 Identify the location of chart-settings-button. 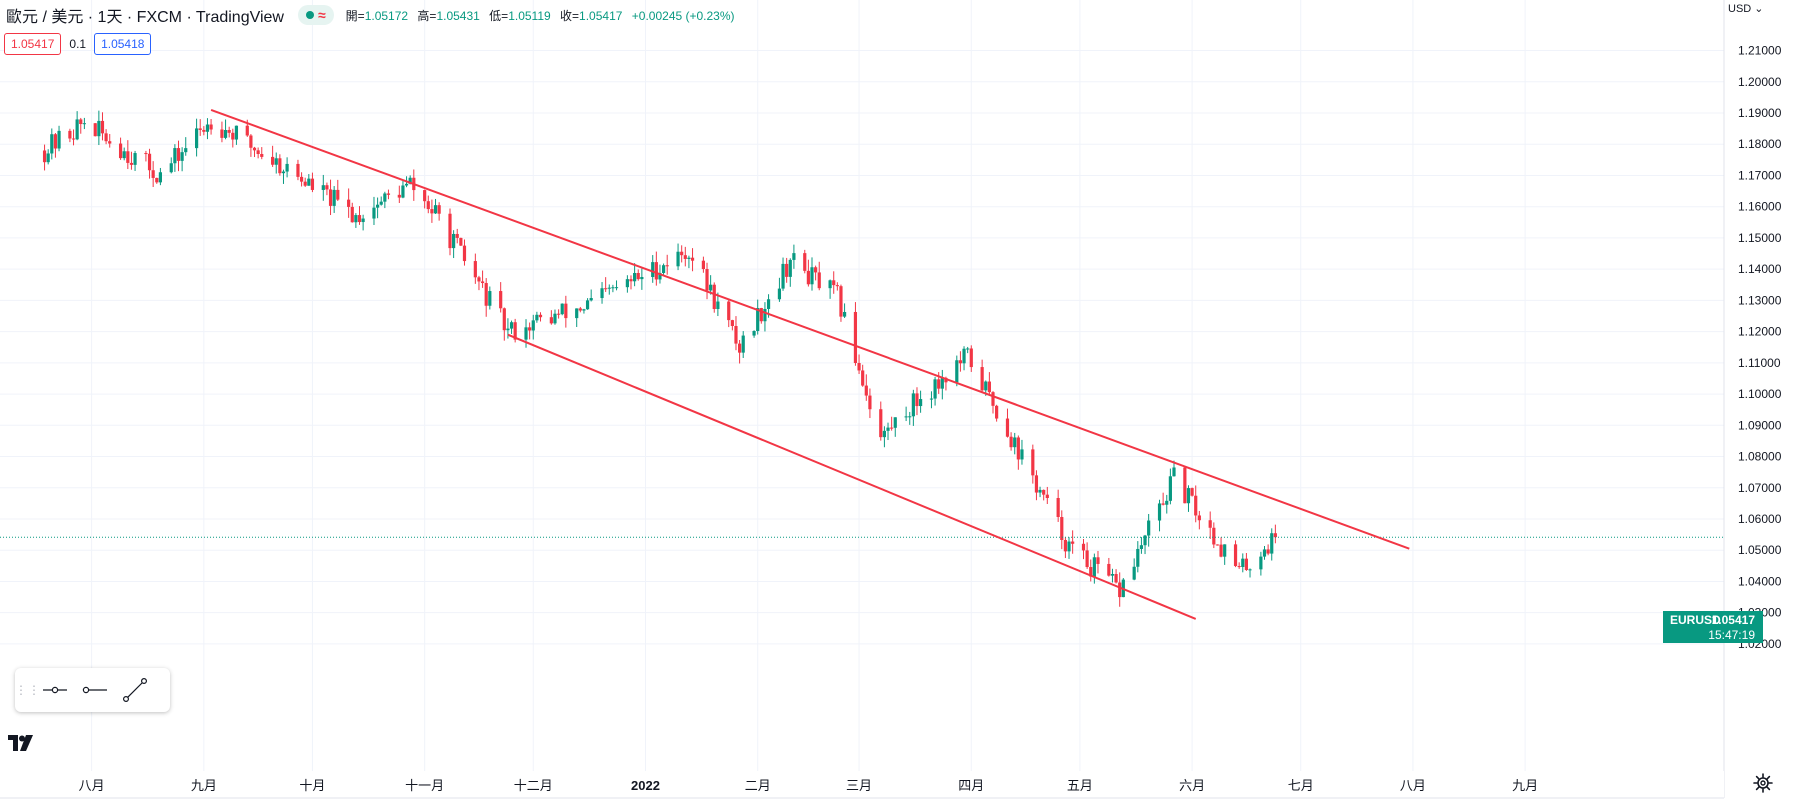
(1763, 783).